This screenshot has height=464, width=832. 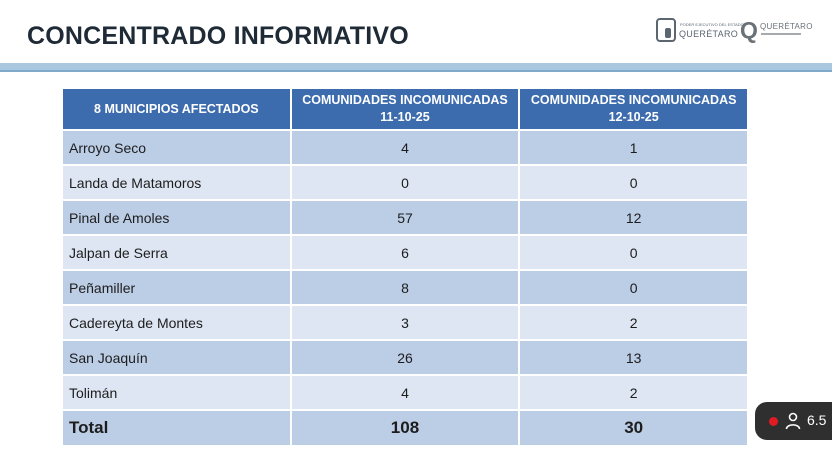 What do you see at coordinates (176, 182) in the screenshot?
I see `municipio-name: Landa de Matamoros` at bounding box center [176, 182].